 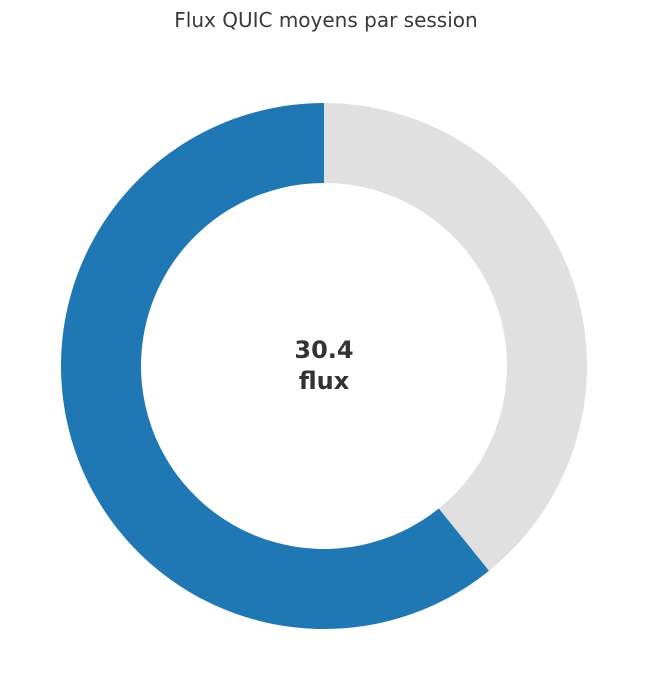 I want to click on center-unit: flux, so click(x=324, y=381).